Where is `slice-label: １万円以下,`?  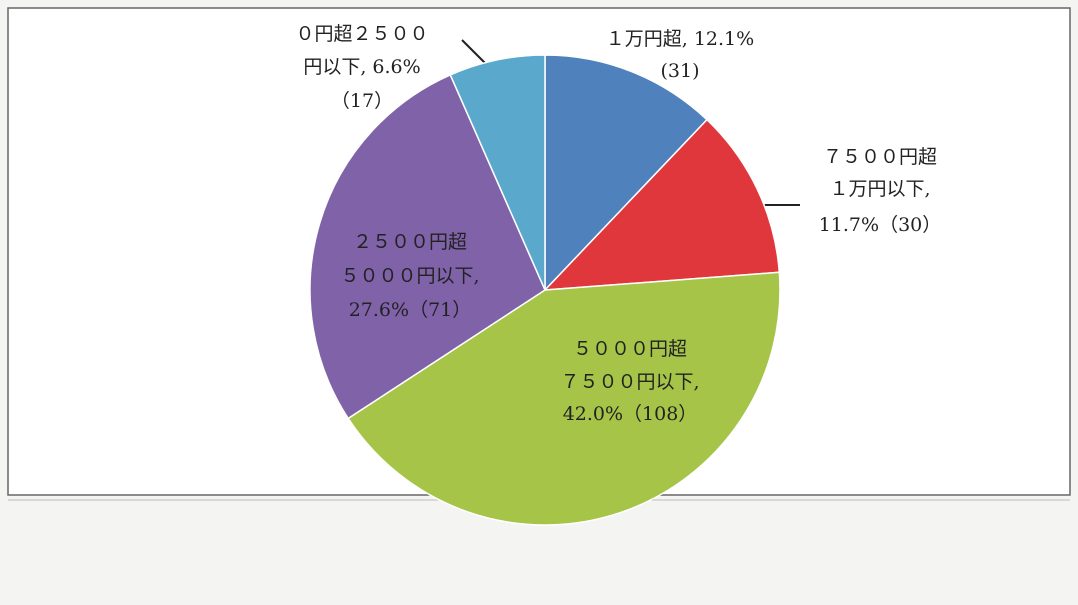 slice-label: １万円以下, is located at coordinates (879, 189).